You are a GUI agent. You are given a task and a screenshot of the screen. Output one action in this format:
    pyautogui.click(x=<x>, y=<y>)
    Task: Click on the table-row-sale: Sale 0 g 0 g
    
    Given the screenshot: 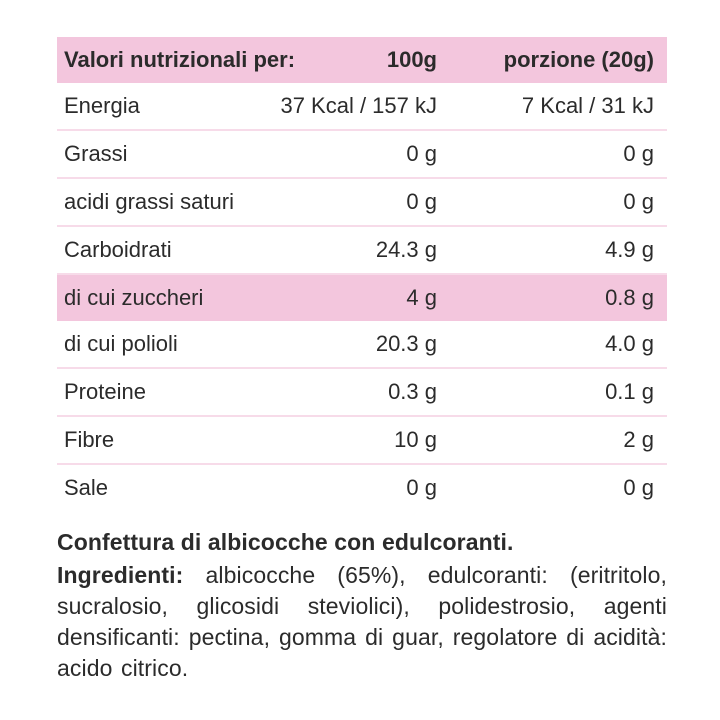 What is the action you would take?
    pyautogui.click(x=362, y=488)
    